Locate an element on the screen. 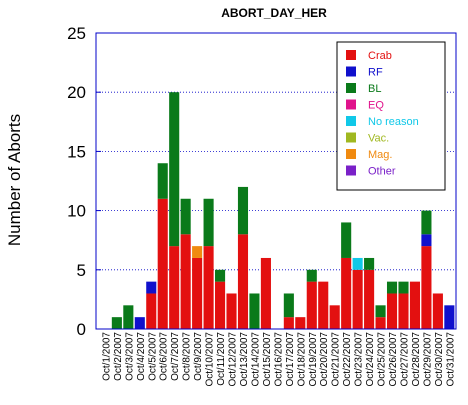 This screenshot has width=468, height=405. x-tick-label: Oct/2/2007 is located at coordinates (118, 356).